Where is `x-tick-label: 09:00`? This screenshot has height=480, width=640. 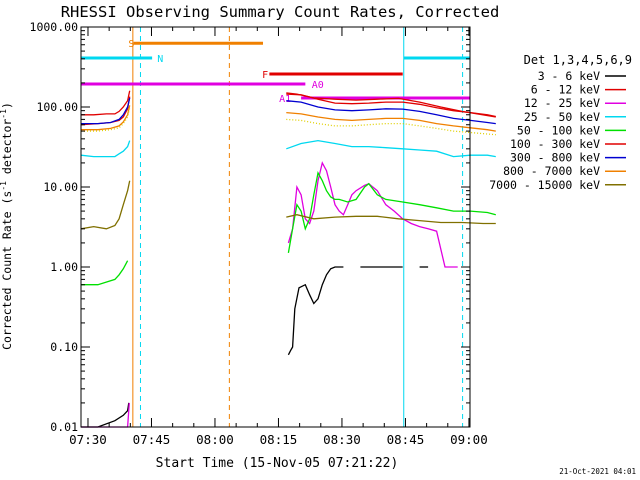
x-tick-label: 09:00 is located at coordinates (469, 439).